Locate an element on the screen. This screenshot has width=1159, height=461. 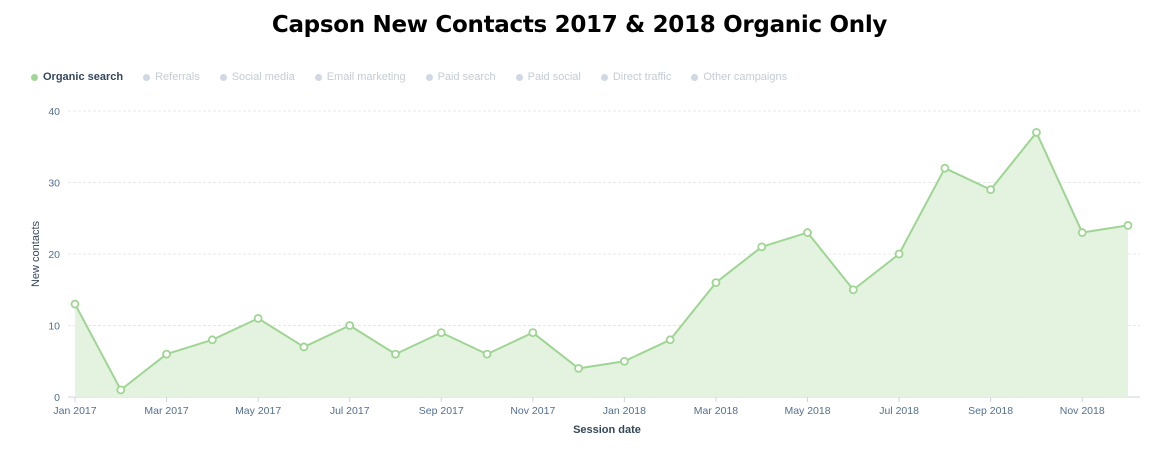
x-tick-label: Mar 2017 is located at coordinates (166, 411).